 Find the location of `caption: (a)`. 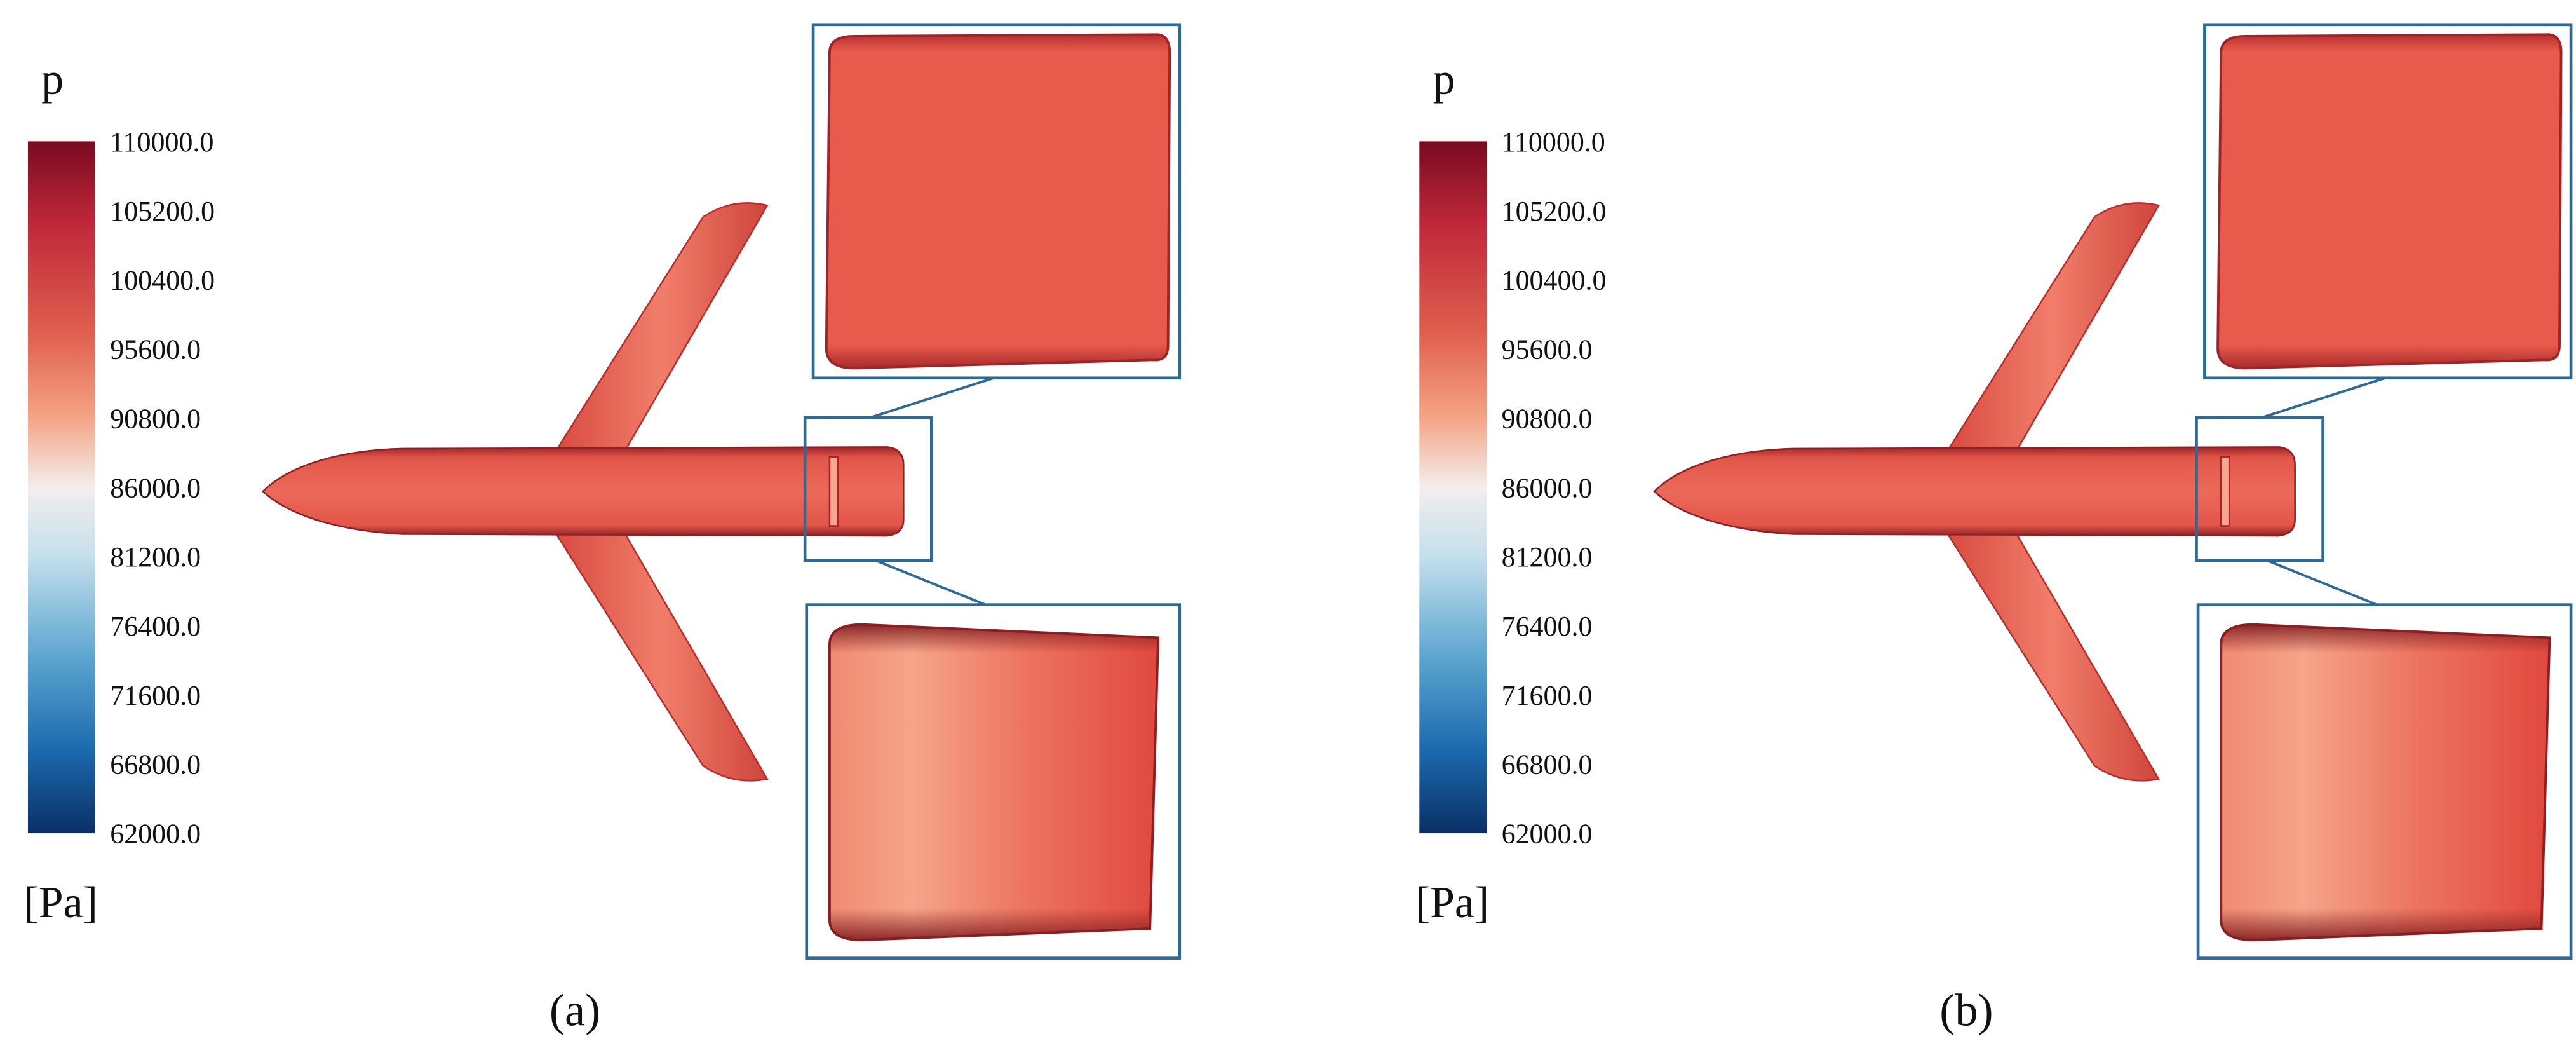

caption: (a) is located at coordinates (575, 1010).